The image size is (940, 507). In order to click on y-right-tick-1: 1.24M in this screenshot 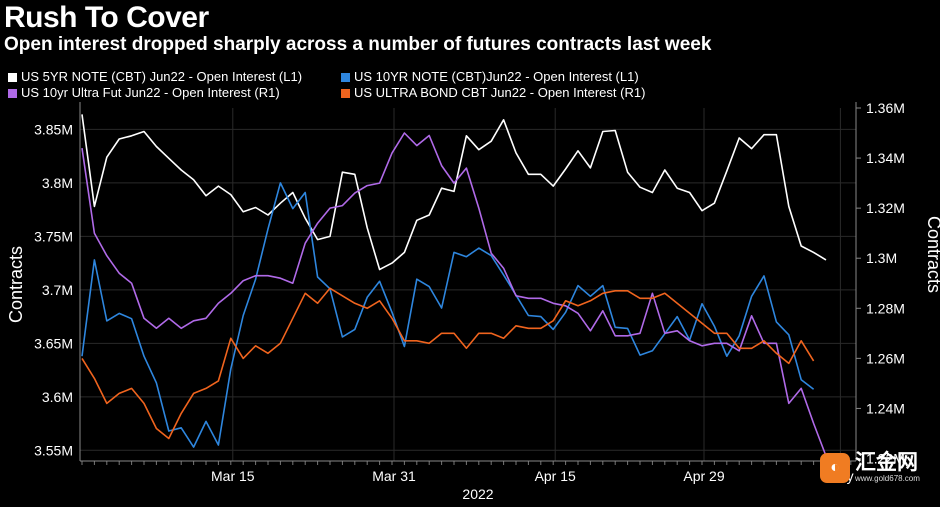, I will do `click(885, 408)`.